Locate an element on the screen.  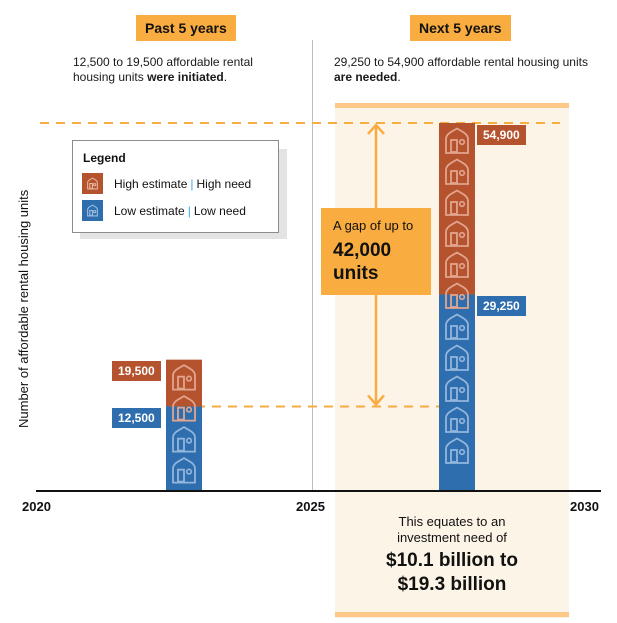
gap-callout: A gap of up to 42,000 units is located at coordinates (376, 251).